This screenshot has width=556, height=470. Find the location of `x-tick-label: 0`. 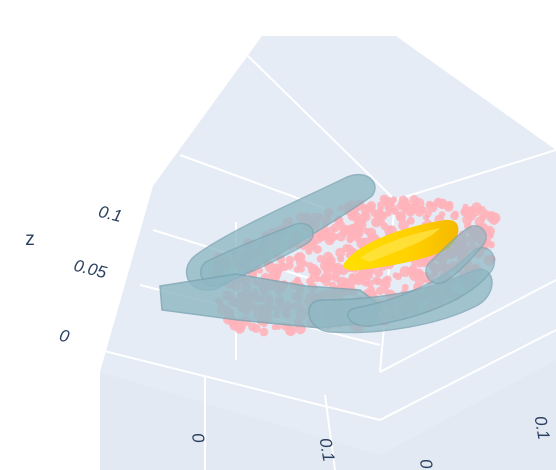

x-tick-label: 0 is located at coordinates (198, 438).